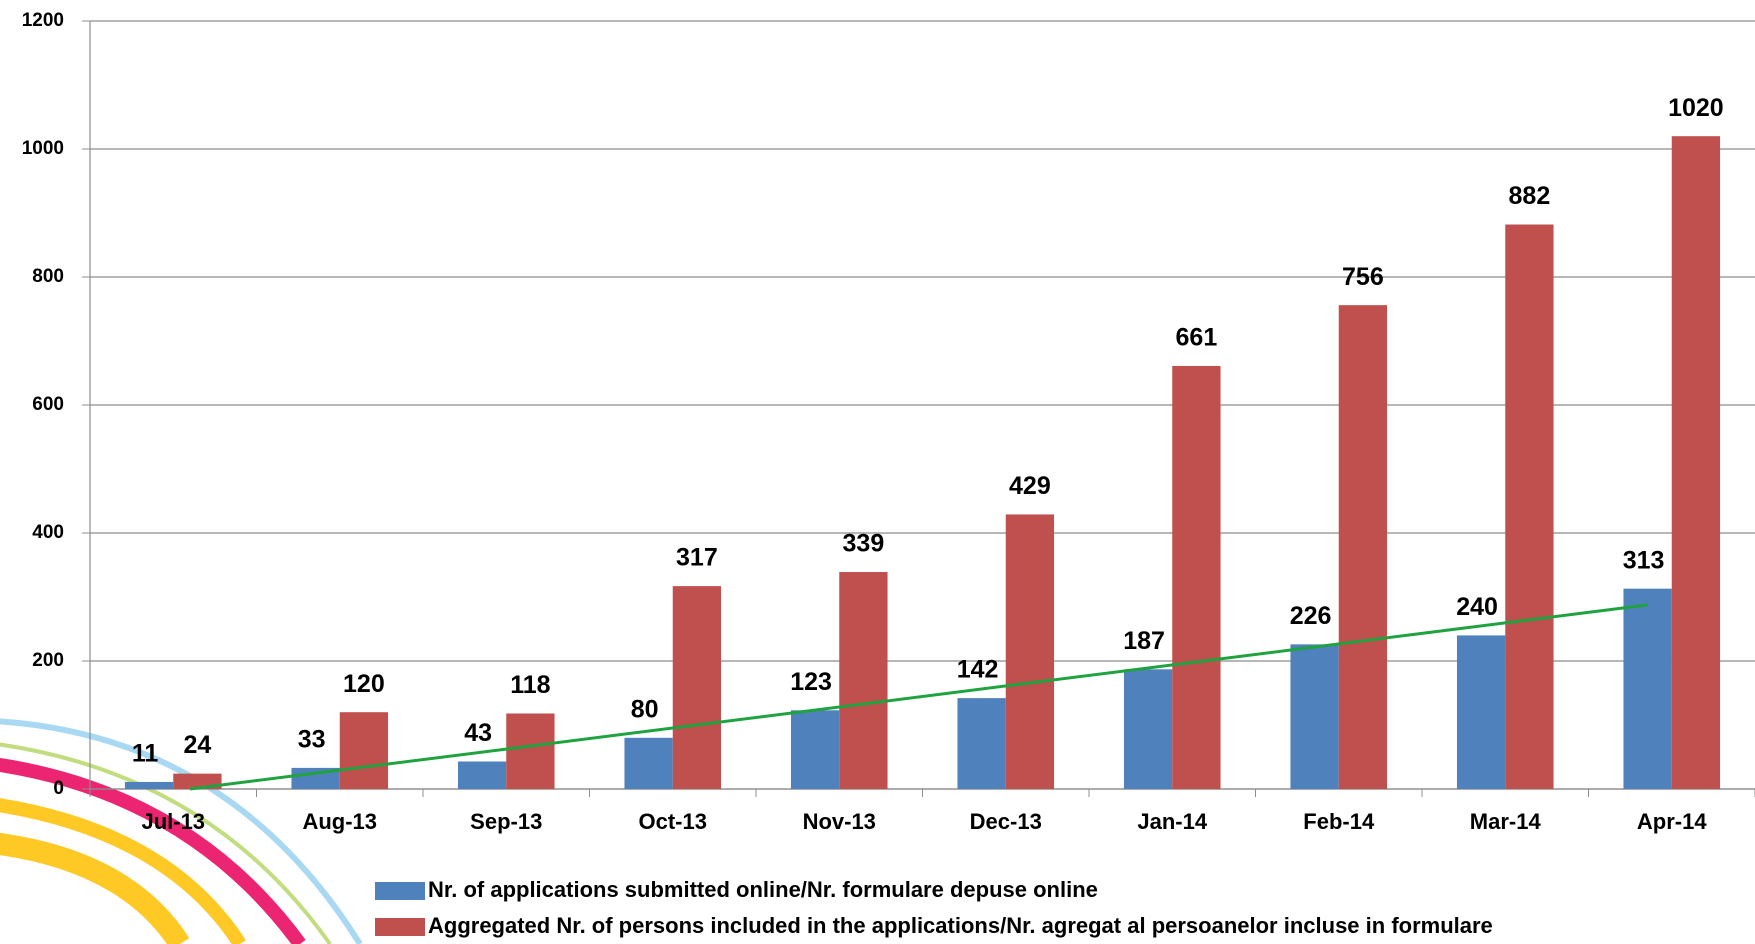  Describe the element at coordinates (1144, 641) in the screenshot. I see `data-label: 187` at that location.